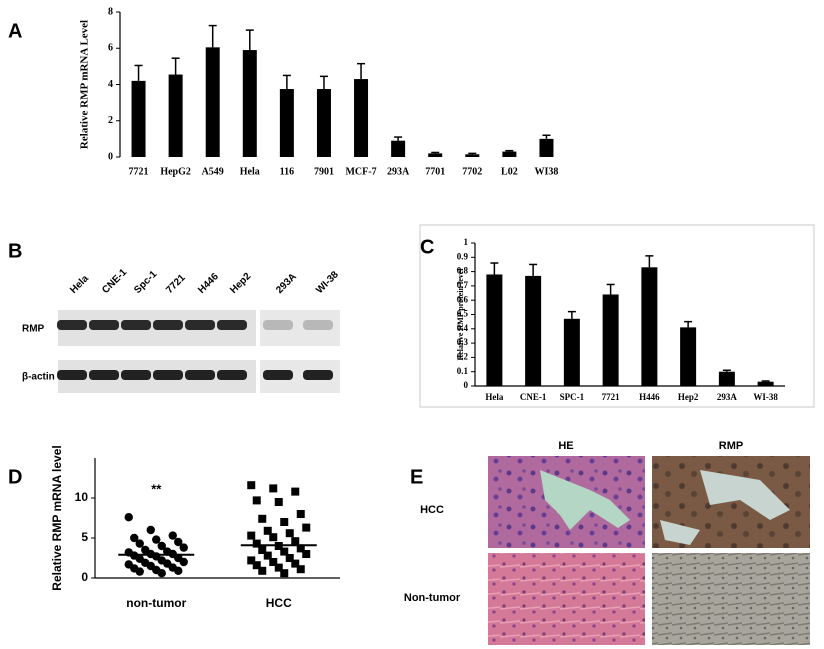  Describe the element at coordinates (463, 356) in the screenshot. I see `y-tick-label: 0.2` at that location.